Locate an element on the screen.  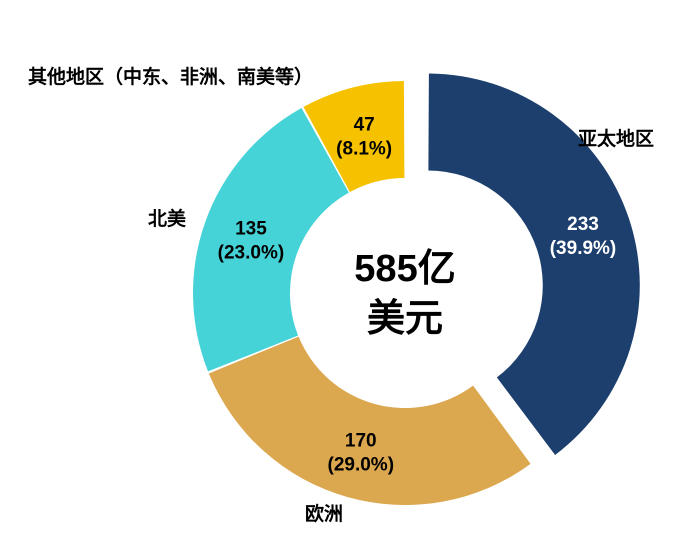
slice-category-label: 欧洲 is located at coordinates (324, 513).